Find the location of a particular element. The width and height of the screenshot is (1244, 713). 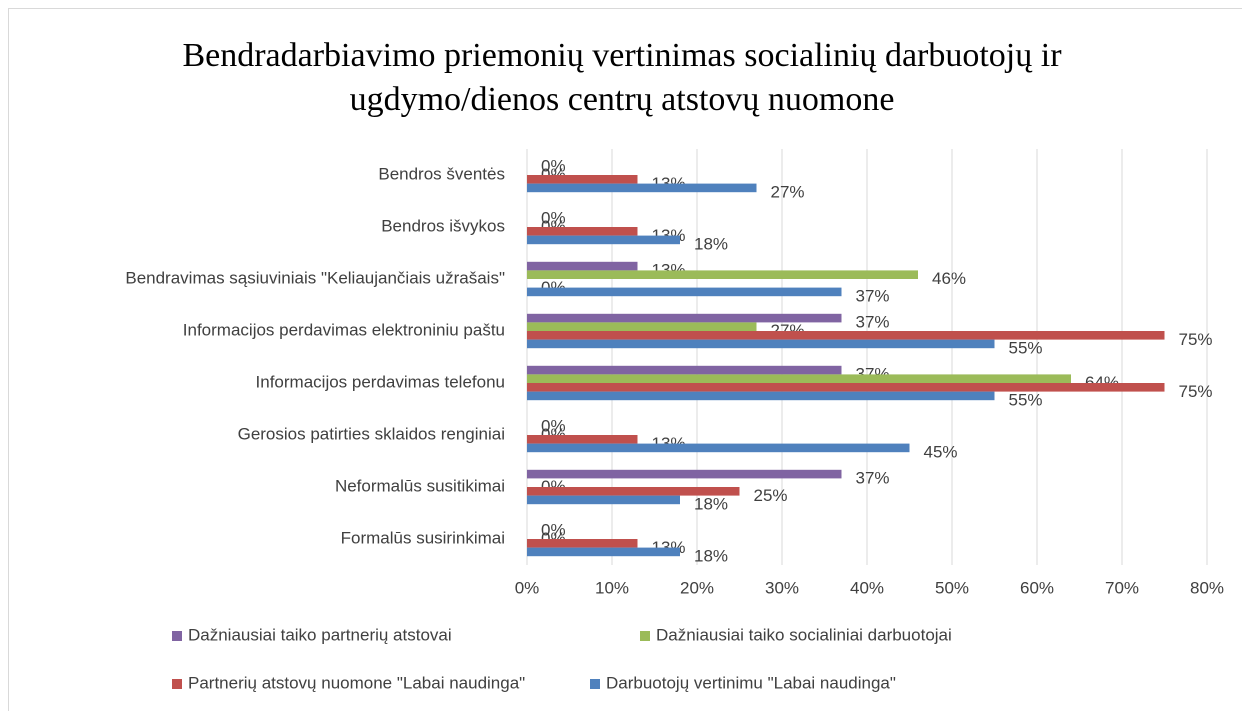

data-label: 25% is located at coordinates (771, 495).